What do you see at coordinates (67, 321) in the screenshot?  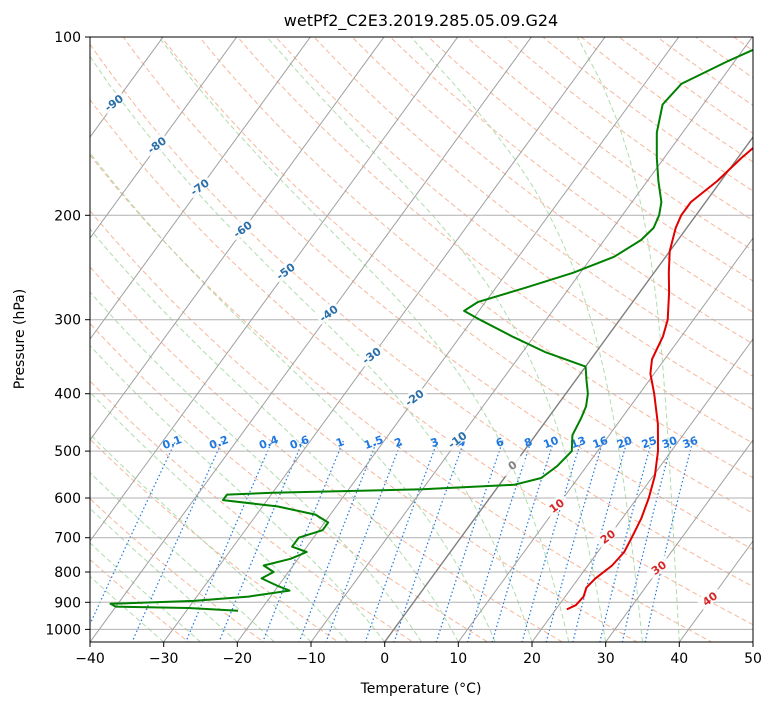 I see `y-tick-label: 300` at bounding box center [67, 321].